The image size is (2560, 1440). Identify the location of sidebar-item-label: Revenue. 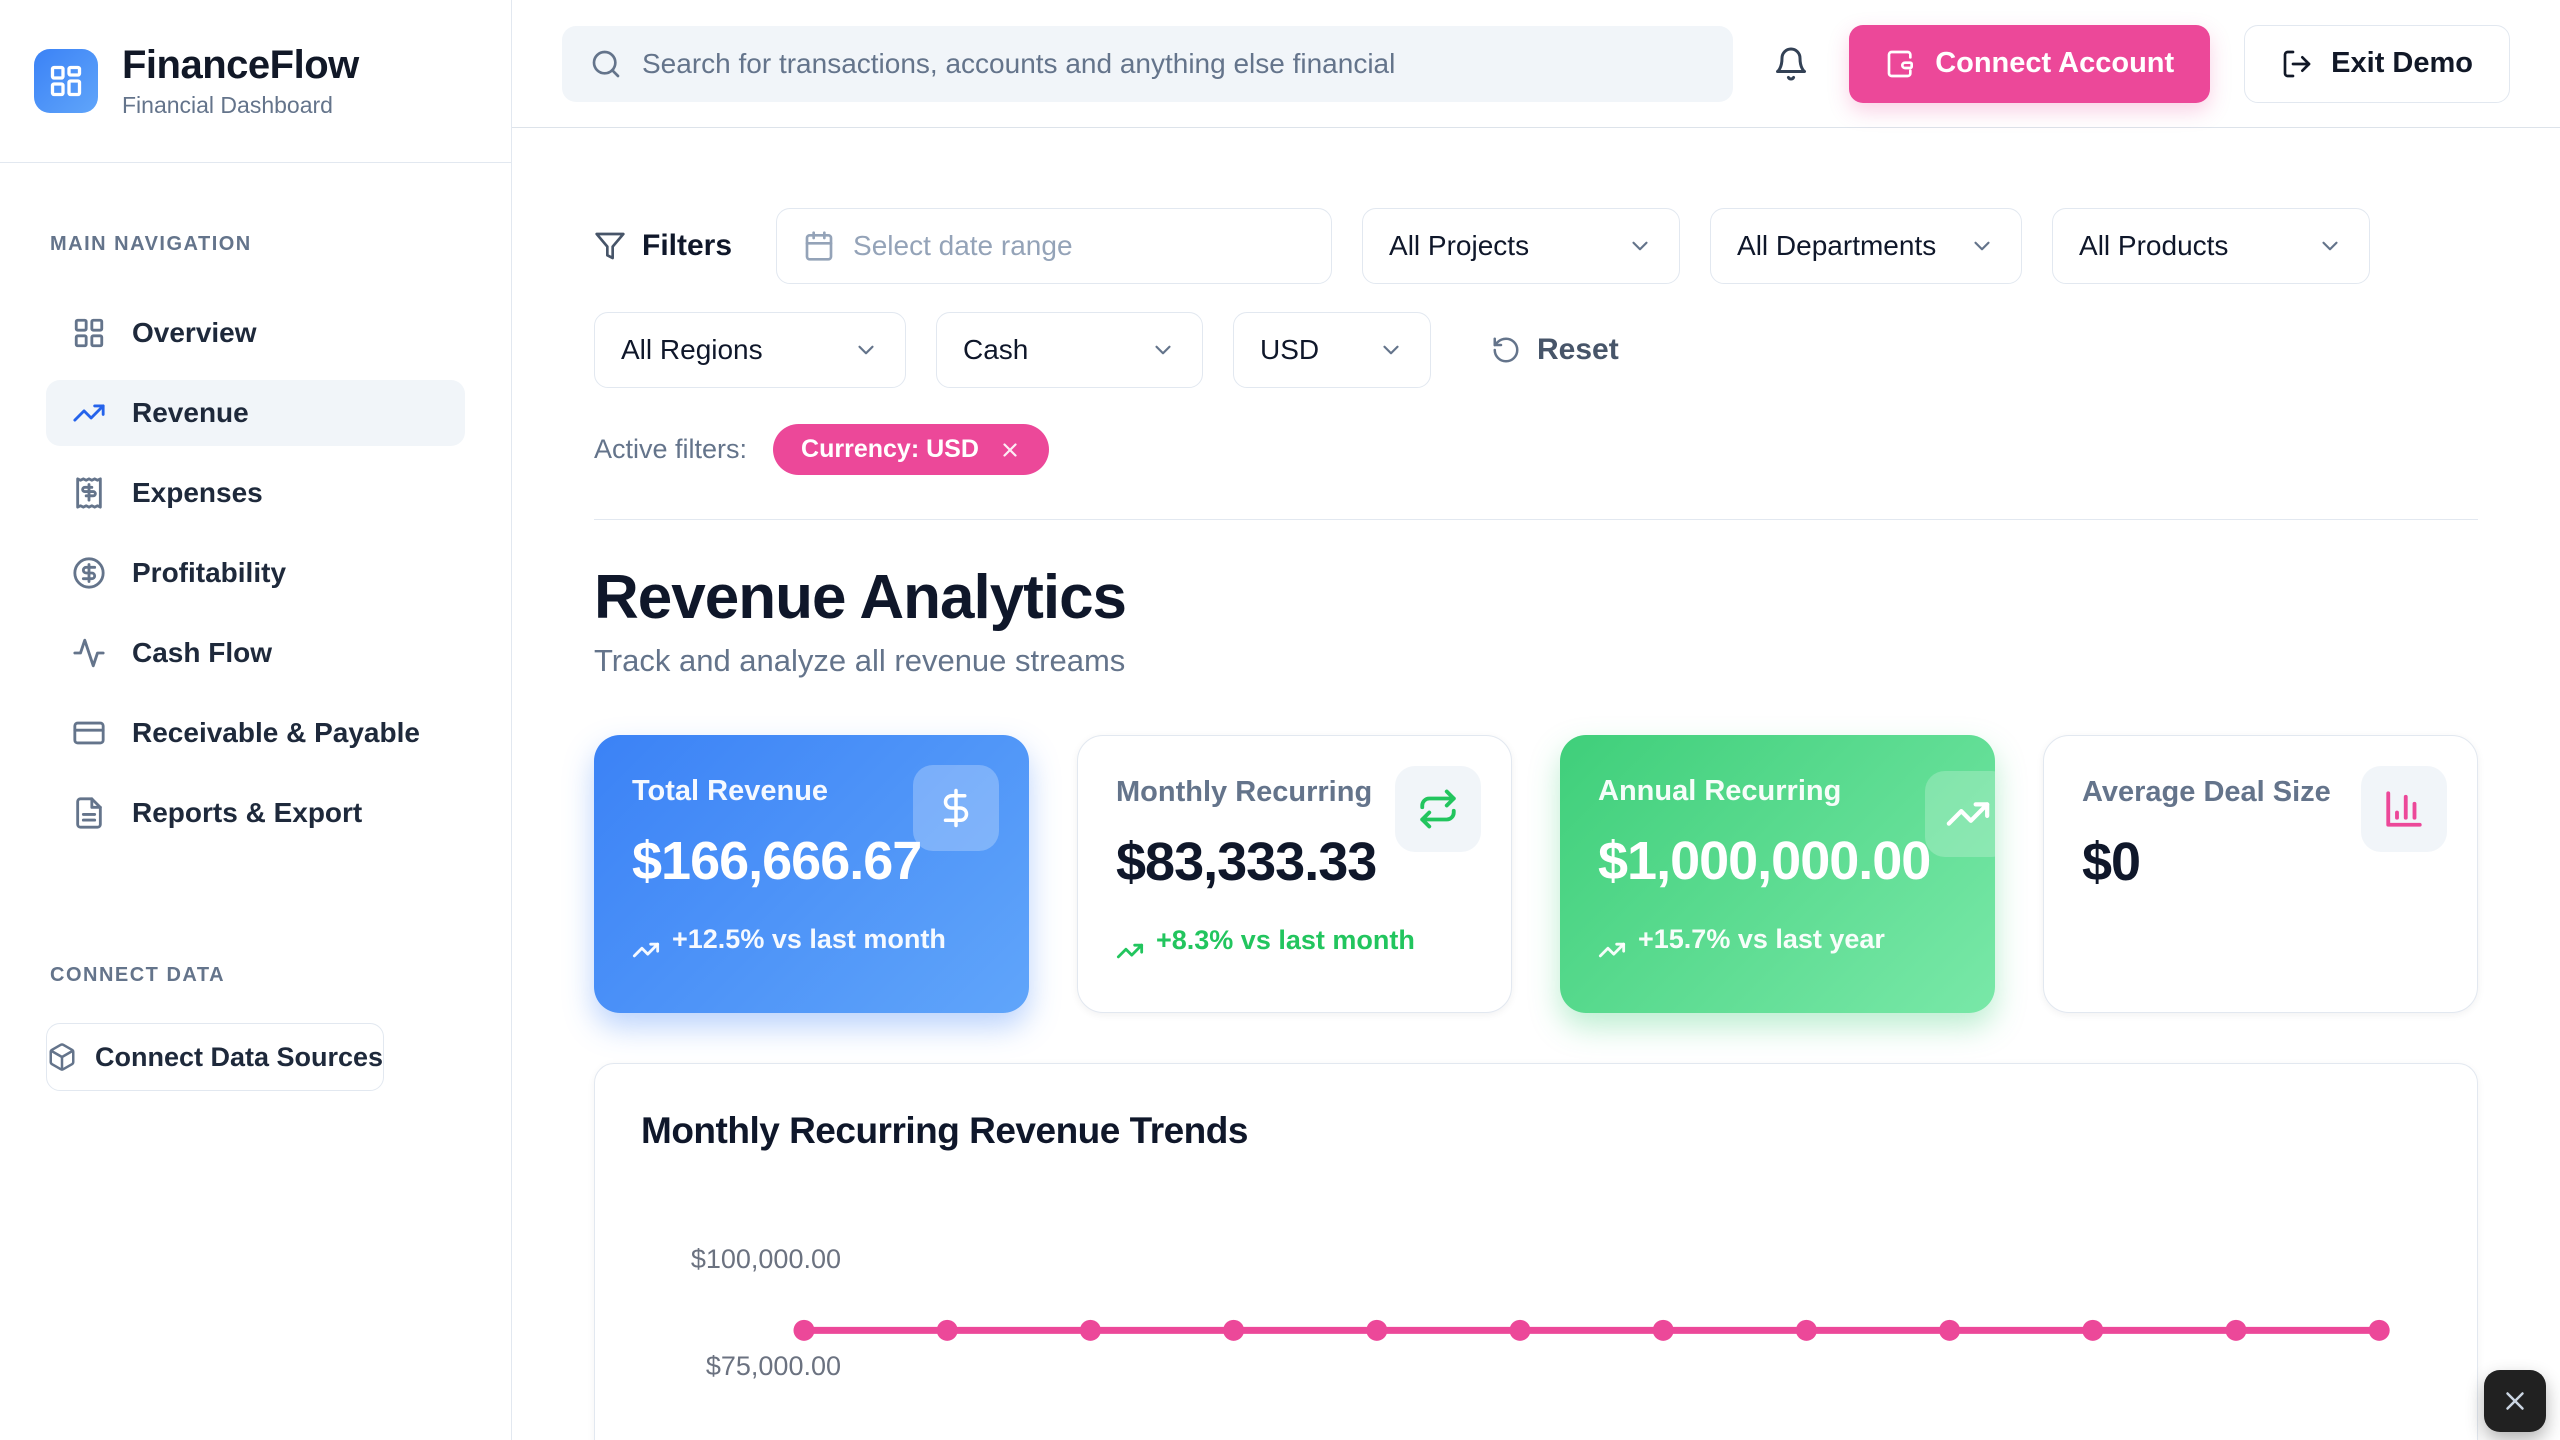
(190, 412).